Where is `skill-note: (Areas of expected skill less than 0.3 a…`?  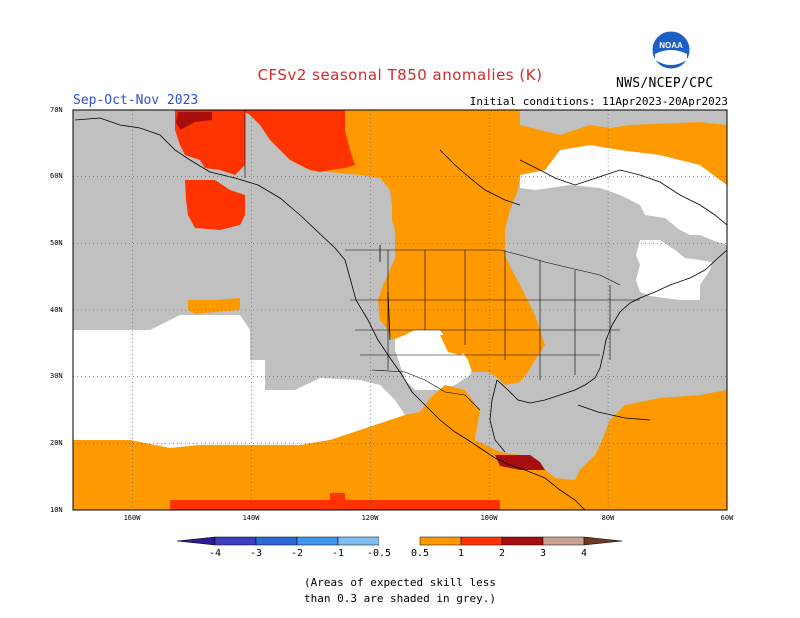
skill-note: (Areas of expected skill less than 0.3 a… is located at coordinates (400, 591).